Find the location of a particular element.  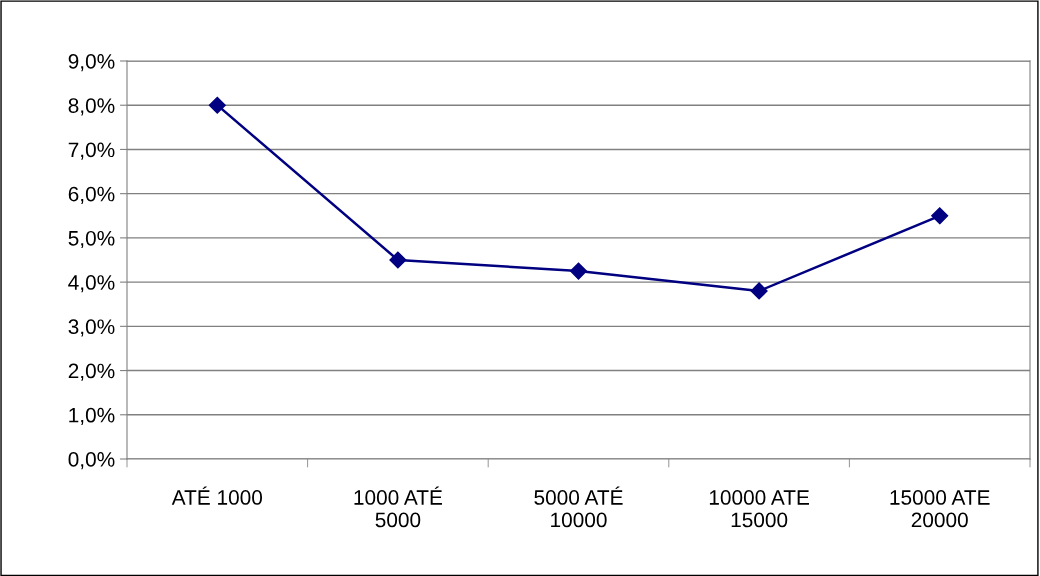

y-tick-label: 2,0% is located at coordinates (91, 372).